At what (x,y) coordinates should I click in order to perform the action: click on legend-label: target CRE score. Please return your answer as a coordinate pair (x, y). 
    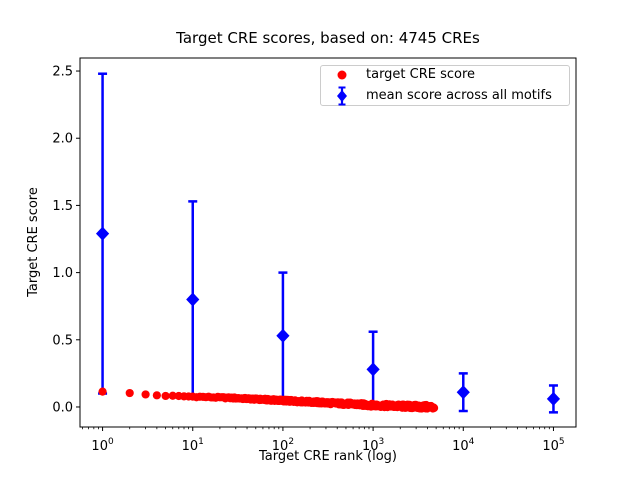
    Looking at the image, I should click on (421, 74).